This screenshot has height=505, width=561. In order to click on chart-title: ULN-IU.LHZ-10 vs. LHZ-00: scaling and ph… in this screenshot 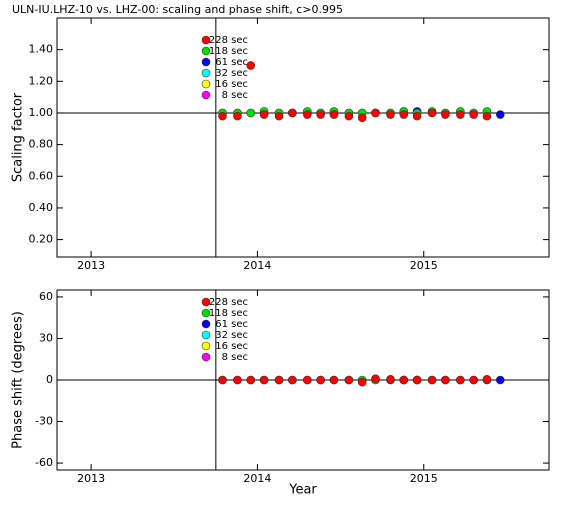, I will do `click(177, 9)`.